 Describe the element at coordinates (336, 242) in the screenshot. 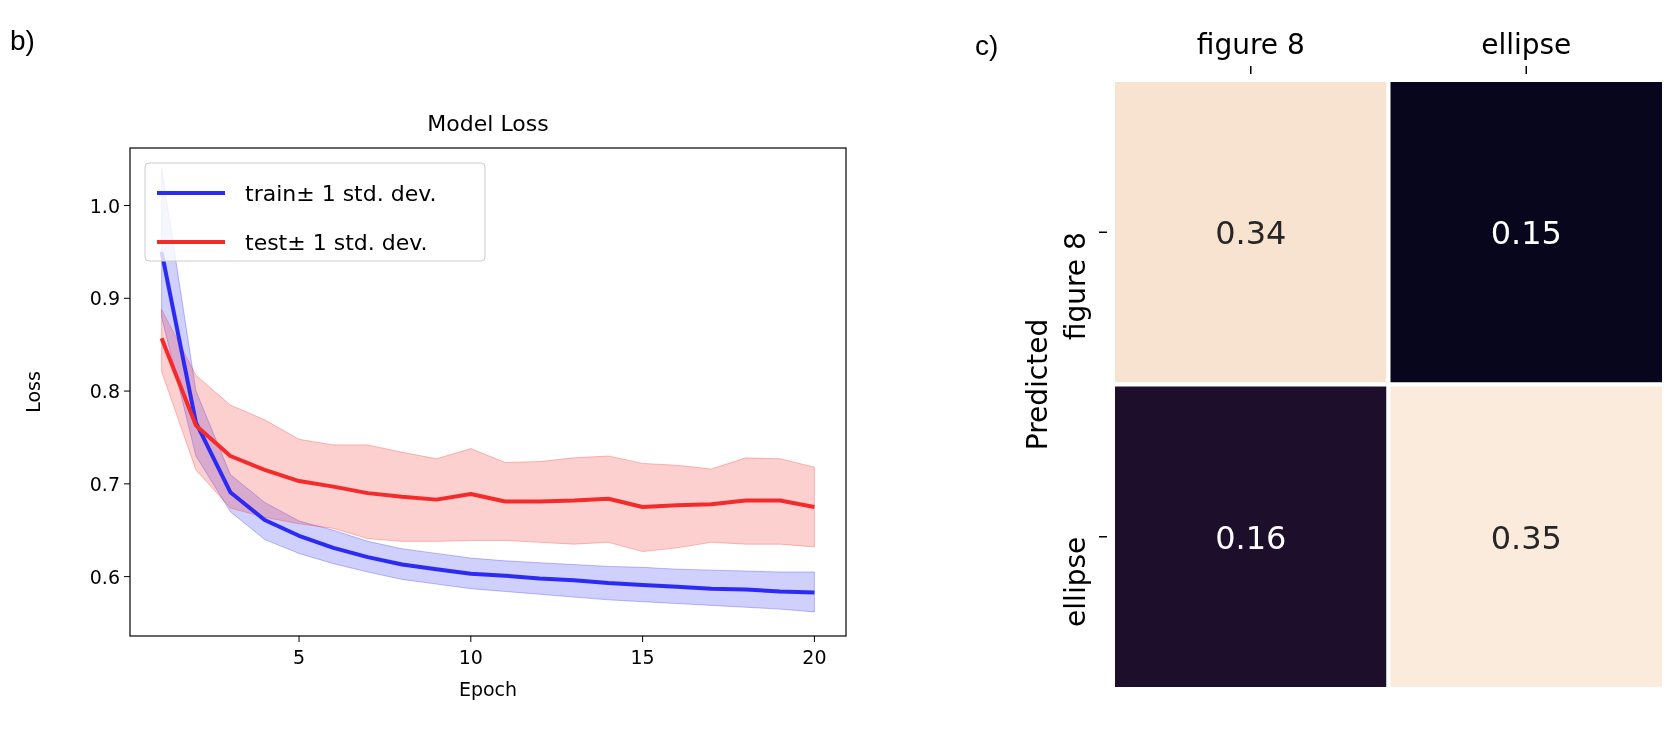

I see `legend-label: test± 1 std. dev.` at that location.